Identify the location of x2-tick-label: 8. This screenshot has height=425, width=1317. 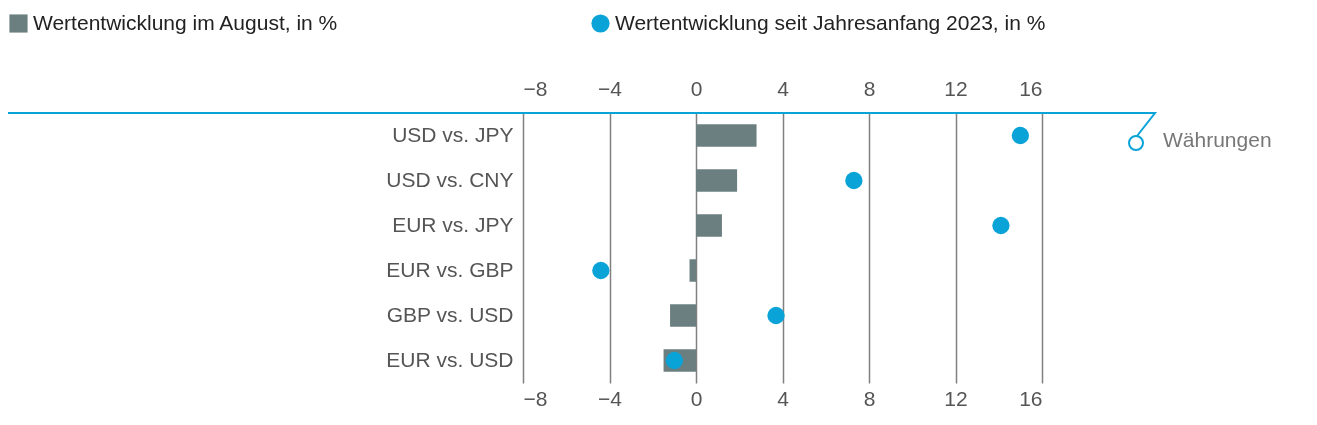
(869, 88).